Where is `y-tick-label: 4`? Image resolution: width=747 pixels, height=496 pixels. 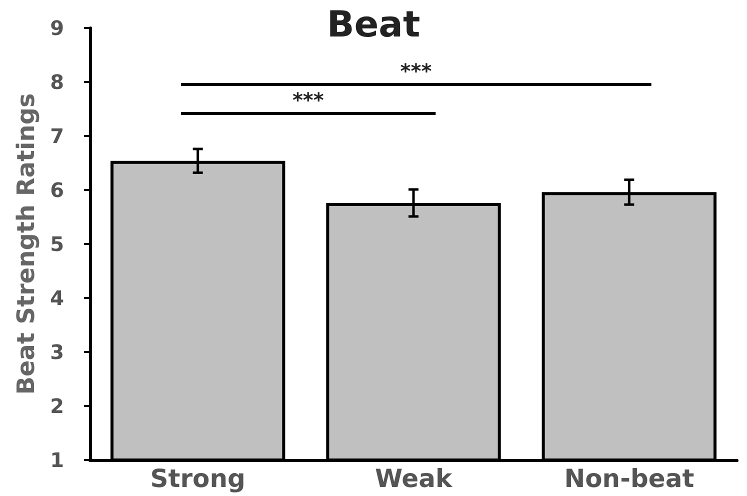
y-tick-label: 4 is located at coordinates (57, 298).